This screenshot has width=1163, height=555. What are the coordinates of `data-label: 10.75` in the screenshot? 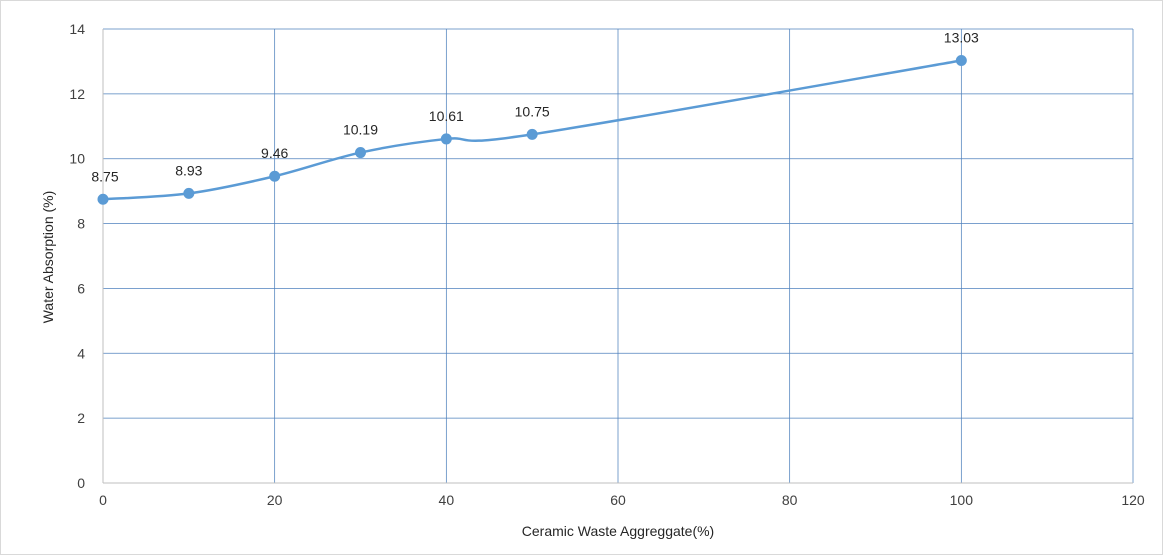 It's located at (532, 111).